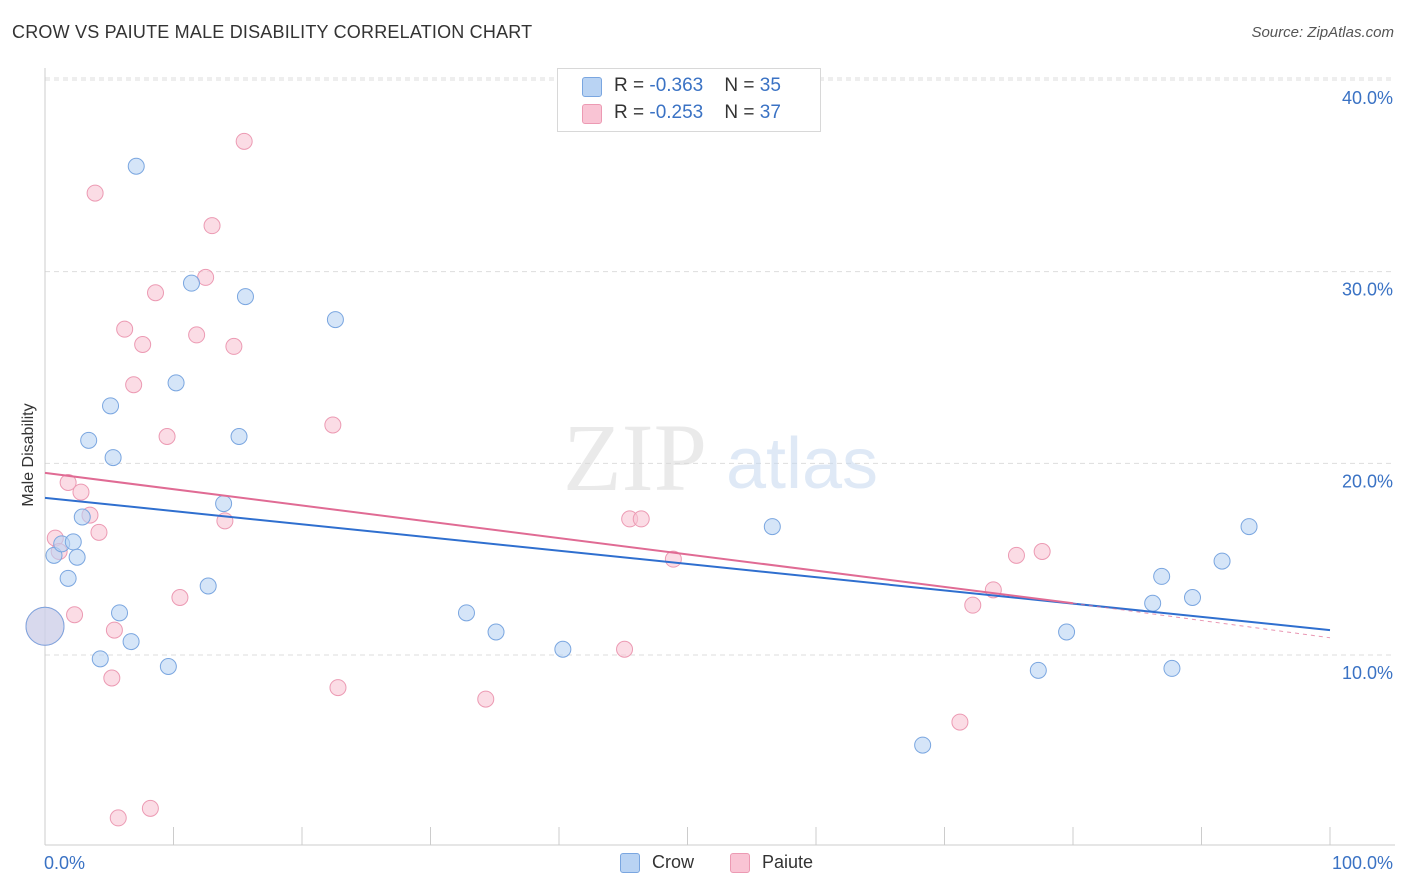 This screenshot has height=892, width=1406. What do you see at coordinates (673, 862) in the screenshot?
I see `crow-legend-label: Crow` at bounding box center [673, 862].